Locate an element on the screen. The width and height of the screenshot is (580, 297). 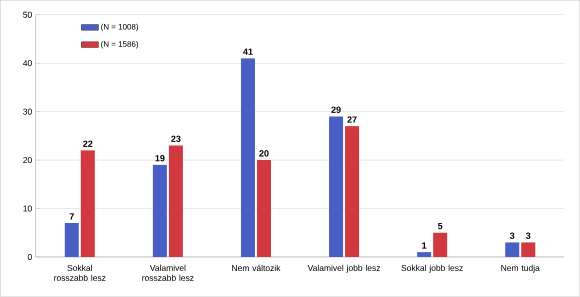
x-tick-label: Valamivel jobb lesz is located at coordinates (344, 268).